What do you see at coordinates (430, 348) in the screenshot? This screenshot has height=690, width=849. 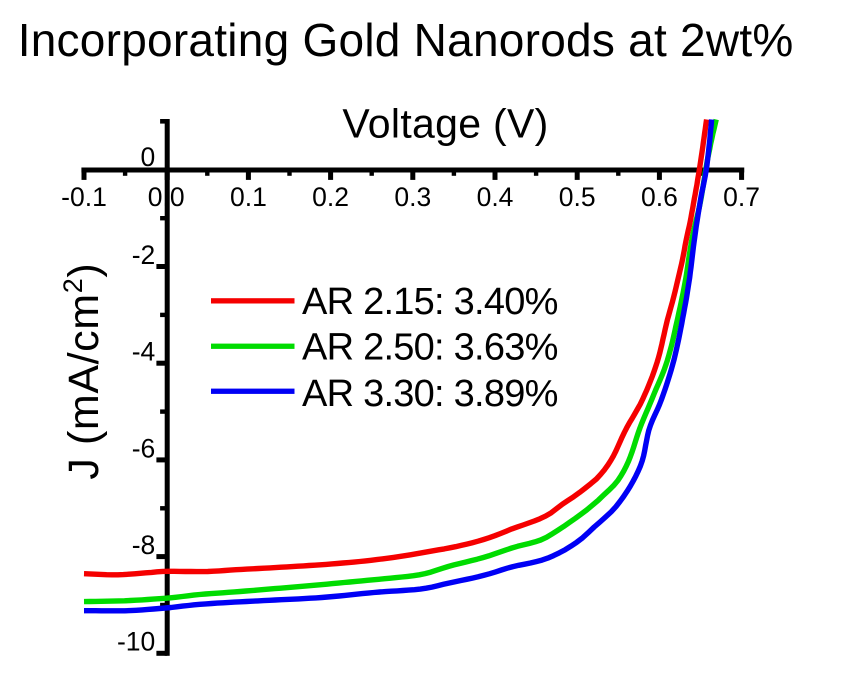 I see `svg-text: AR 2.50: 3.63%` at bounding box center [430, 348].